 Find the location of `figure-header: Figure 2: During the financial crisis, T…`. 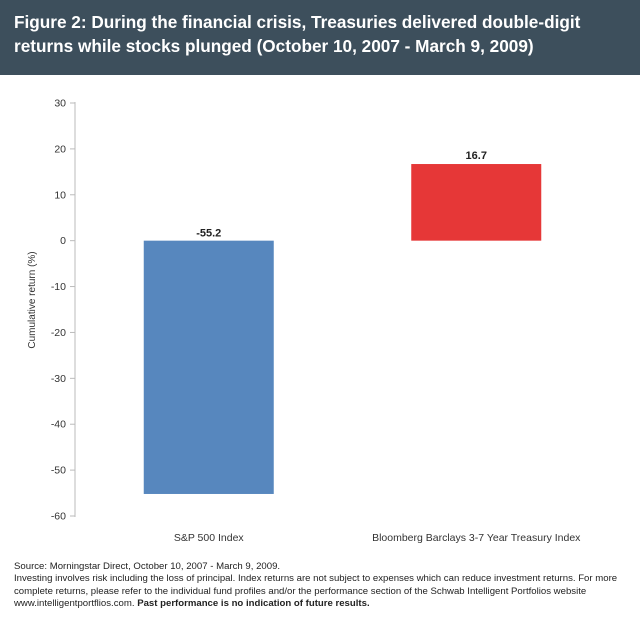

figure-header: Figure 2: During the financial crisis, T… is located at coordinates (320, 37).